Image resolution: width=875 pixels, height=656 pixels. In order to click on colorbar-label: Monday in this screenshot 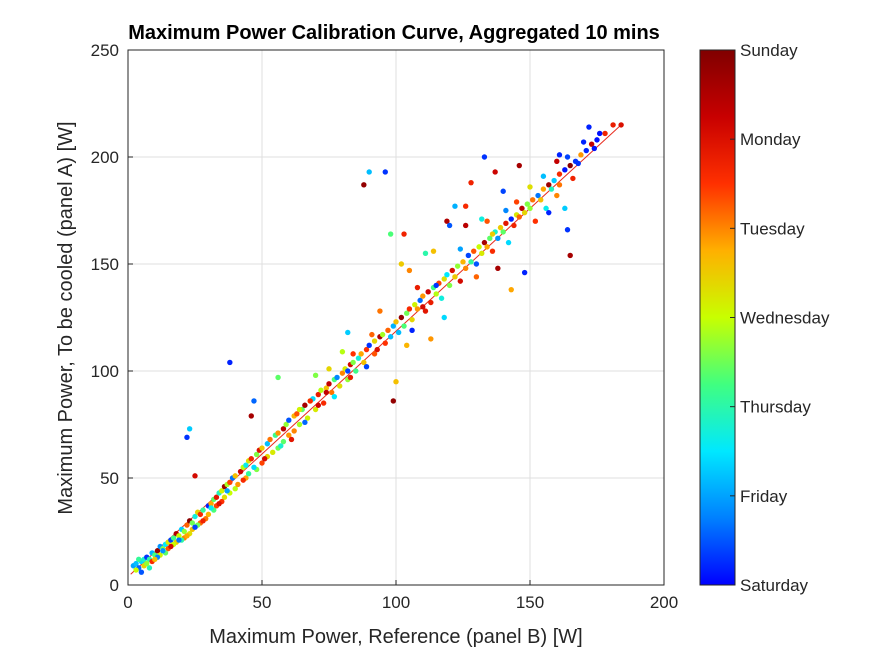, I will do `click(770, 139)`.